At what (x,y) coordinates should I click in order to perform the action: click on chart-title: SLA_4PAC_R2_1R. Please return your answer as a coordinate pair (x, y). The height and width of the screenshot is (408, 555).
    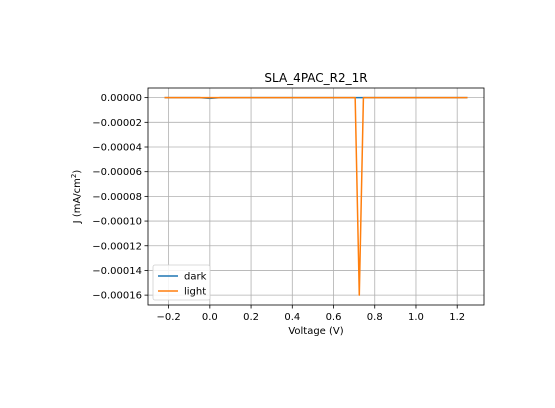
    Looking at the image, I should click on (315, 78).